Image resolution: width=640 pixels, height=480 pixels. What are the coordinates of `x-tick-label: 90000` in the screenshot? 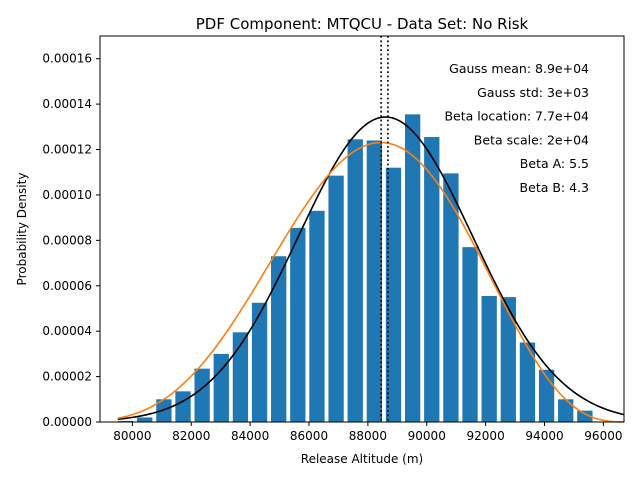 It's located at (427, 436).